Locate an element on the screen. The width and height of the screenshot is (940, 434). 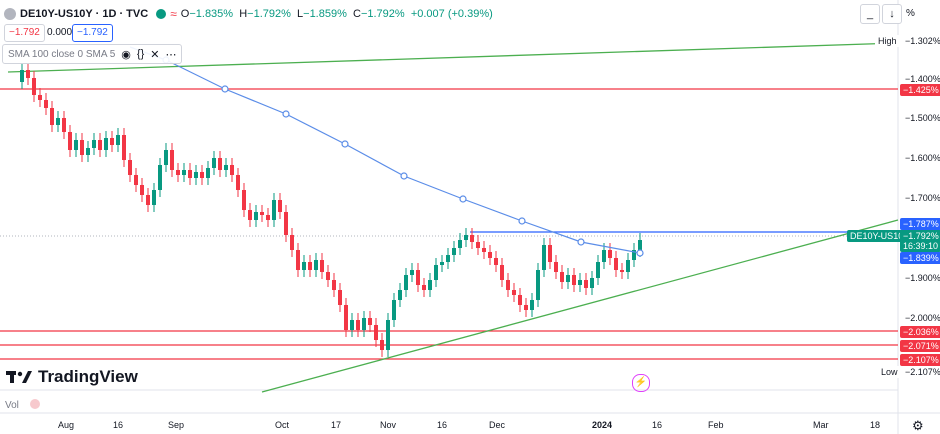
countdown-tag: 16:39:10 is located at coordinates (920, 246).